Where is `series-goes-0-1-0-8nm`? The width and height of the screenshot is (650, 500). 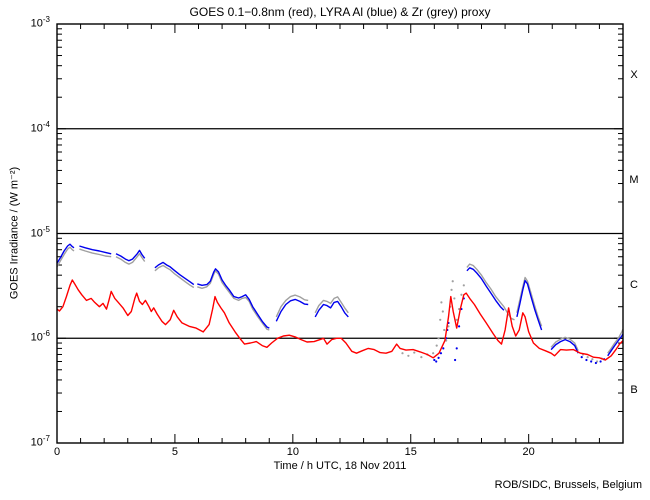
series-goes-0-1-0-8nm is located at coordinates (340, 320).